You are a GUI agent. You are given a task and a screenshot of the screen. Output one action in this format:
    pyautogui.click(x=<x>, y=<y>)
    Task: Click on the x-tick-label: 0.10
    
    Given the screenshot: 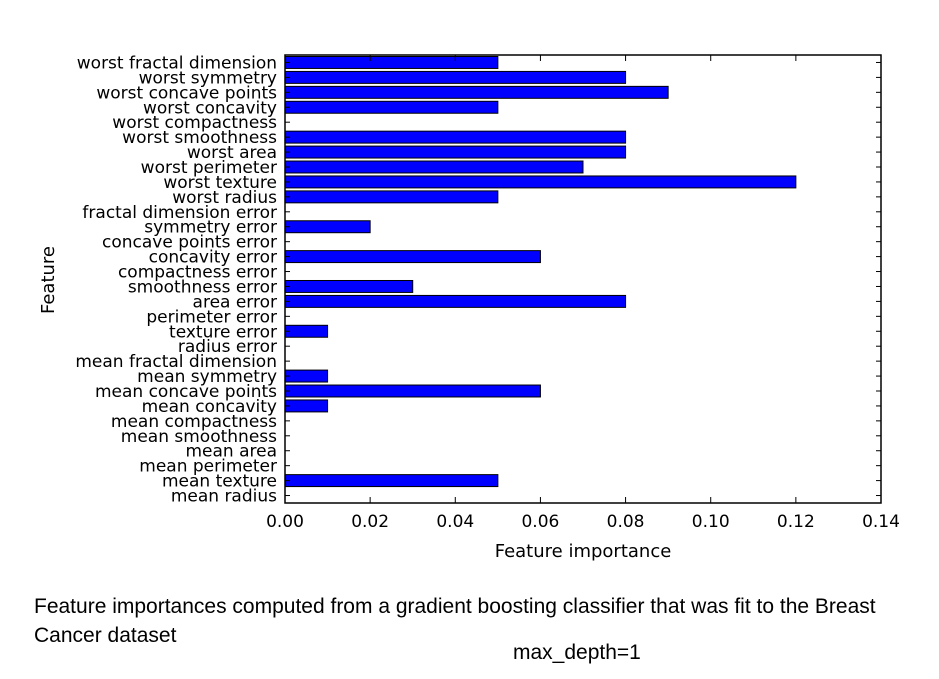 What is the action you would take?
    pyautogui.click(x=711, y=522)
    